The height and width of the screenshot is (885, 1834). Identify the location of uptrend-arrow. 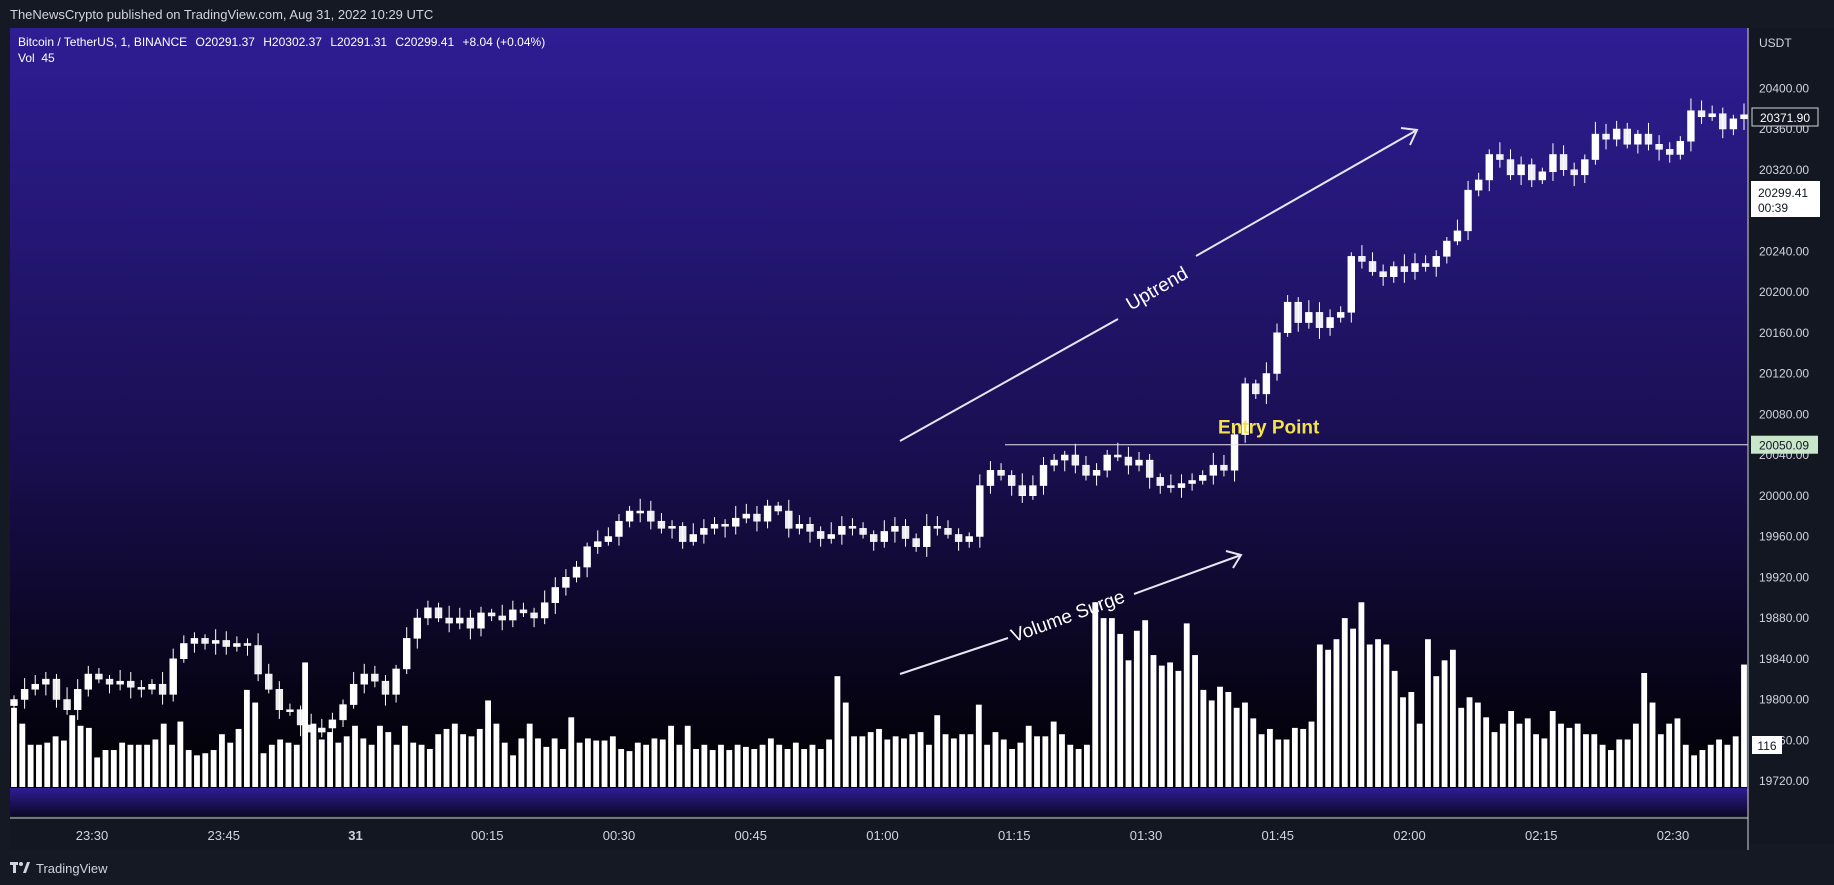
(1159, 284).